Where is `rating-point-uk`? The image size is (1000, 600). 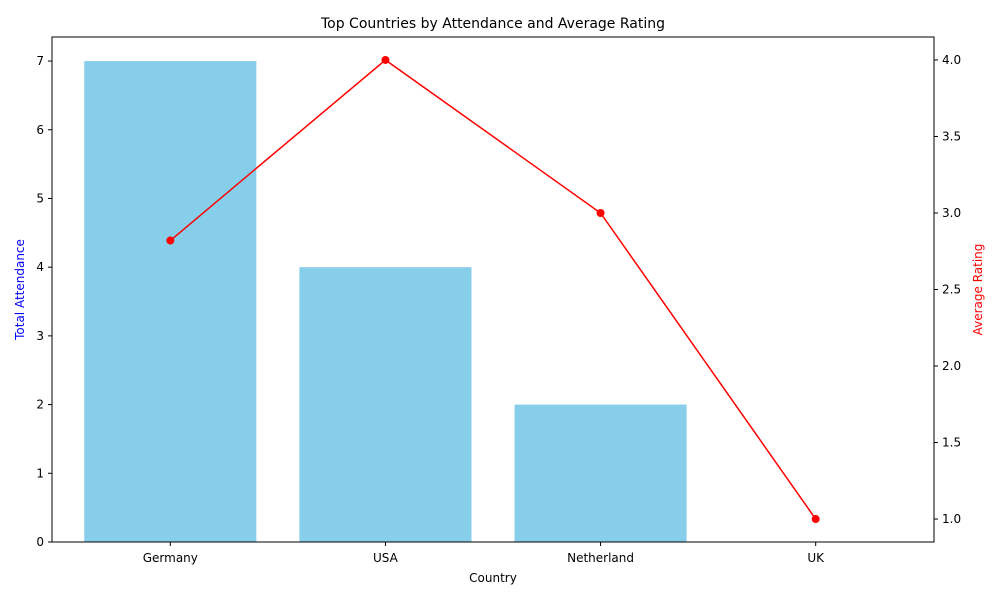 rating-point-uk is located at coordinates (815, 519).